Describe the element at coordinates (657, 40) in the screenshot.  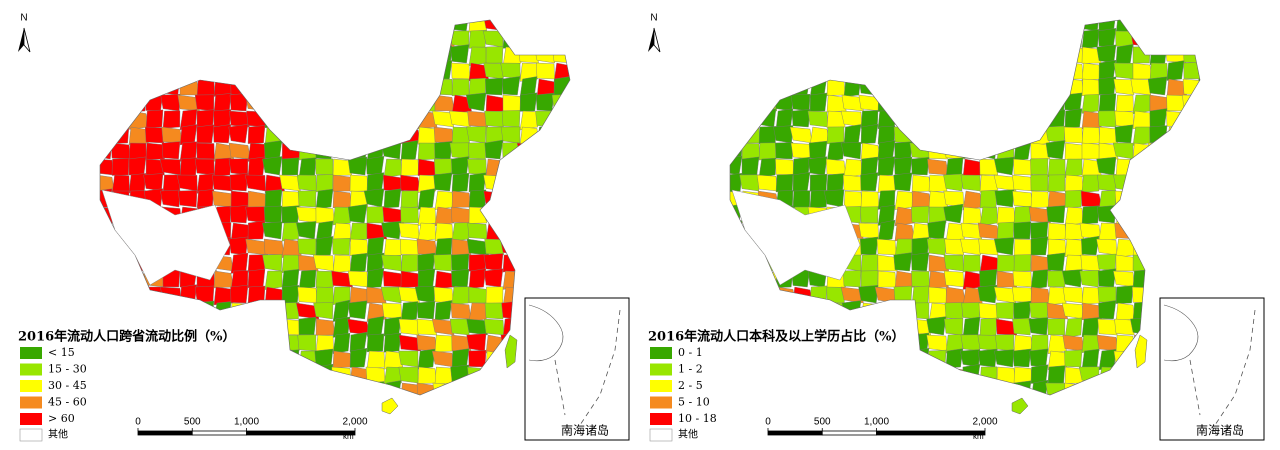
I see `north-arrow-half` at that location.